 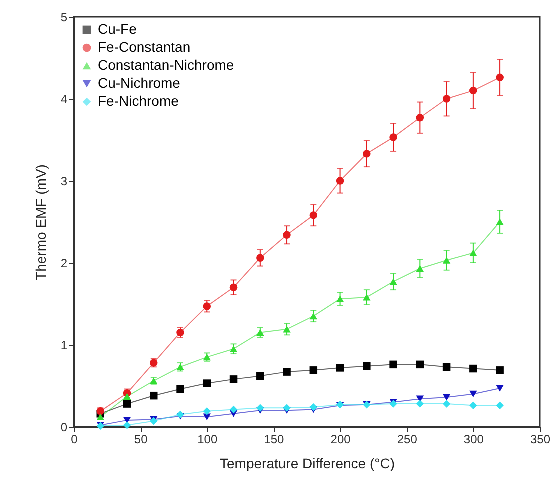 What do you see at coordinates (139, 83) in the screenshot?
I see `legend-label: Cu-Nichrome` at bounding box center [139, 83].